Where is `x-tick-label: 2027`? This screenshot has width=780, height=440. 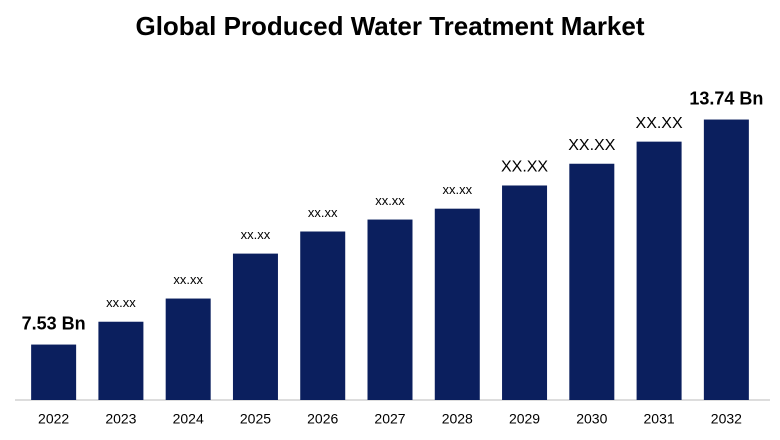 x-tick-label: 2027 is located at coordinates (389, 419).